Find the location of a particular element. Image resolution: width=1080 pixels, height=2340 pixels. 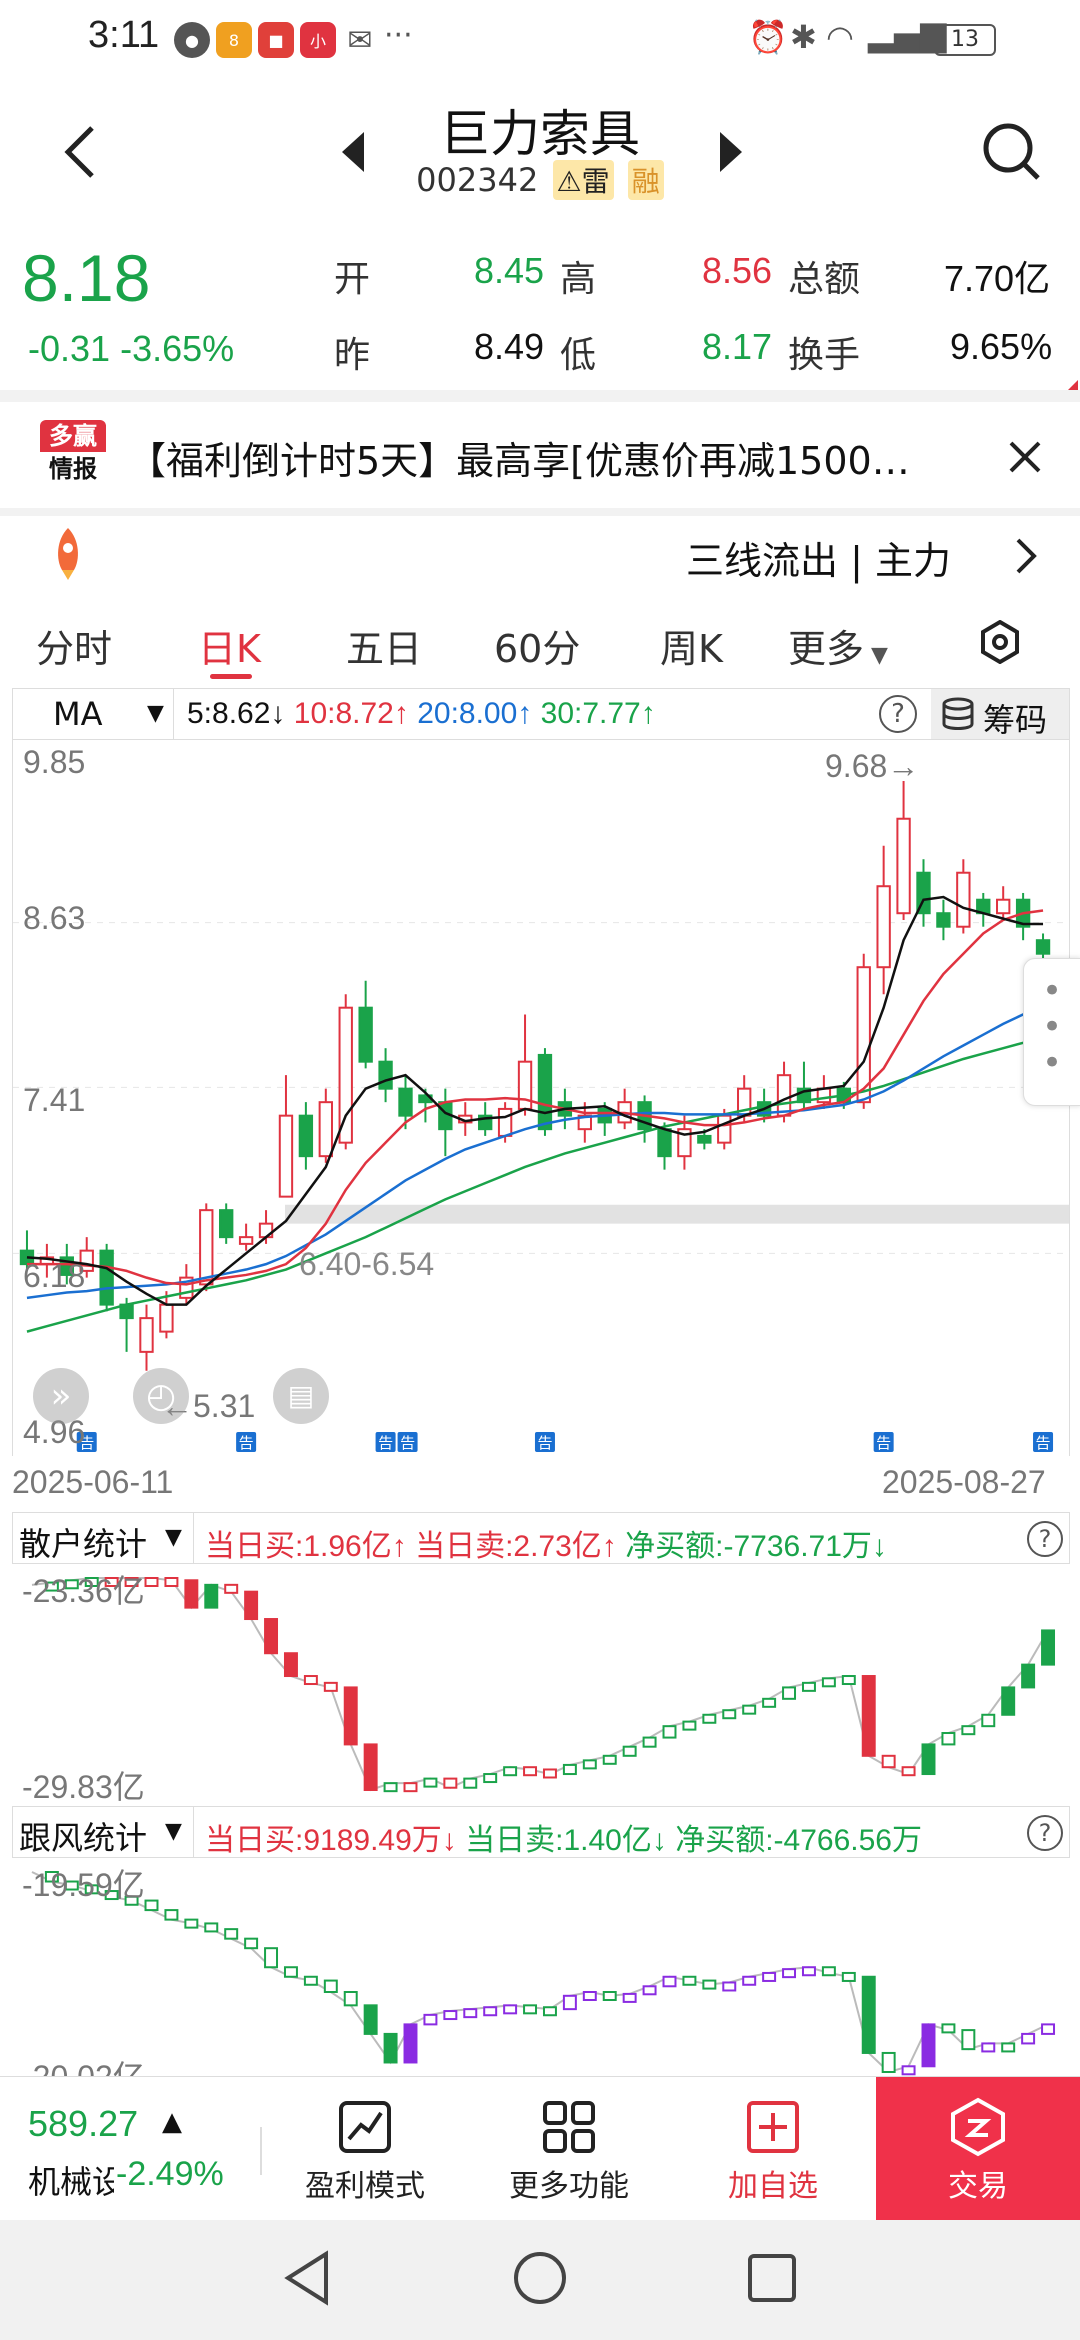

next-stock-icon is located at coordinates (731, 152).